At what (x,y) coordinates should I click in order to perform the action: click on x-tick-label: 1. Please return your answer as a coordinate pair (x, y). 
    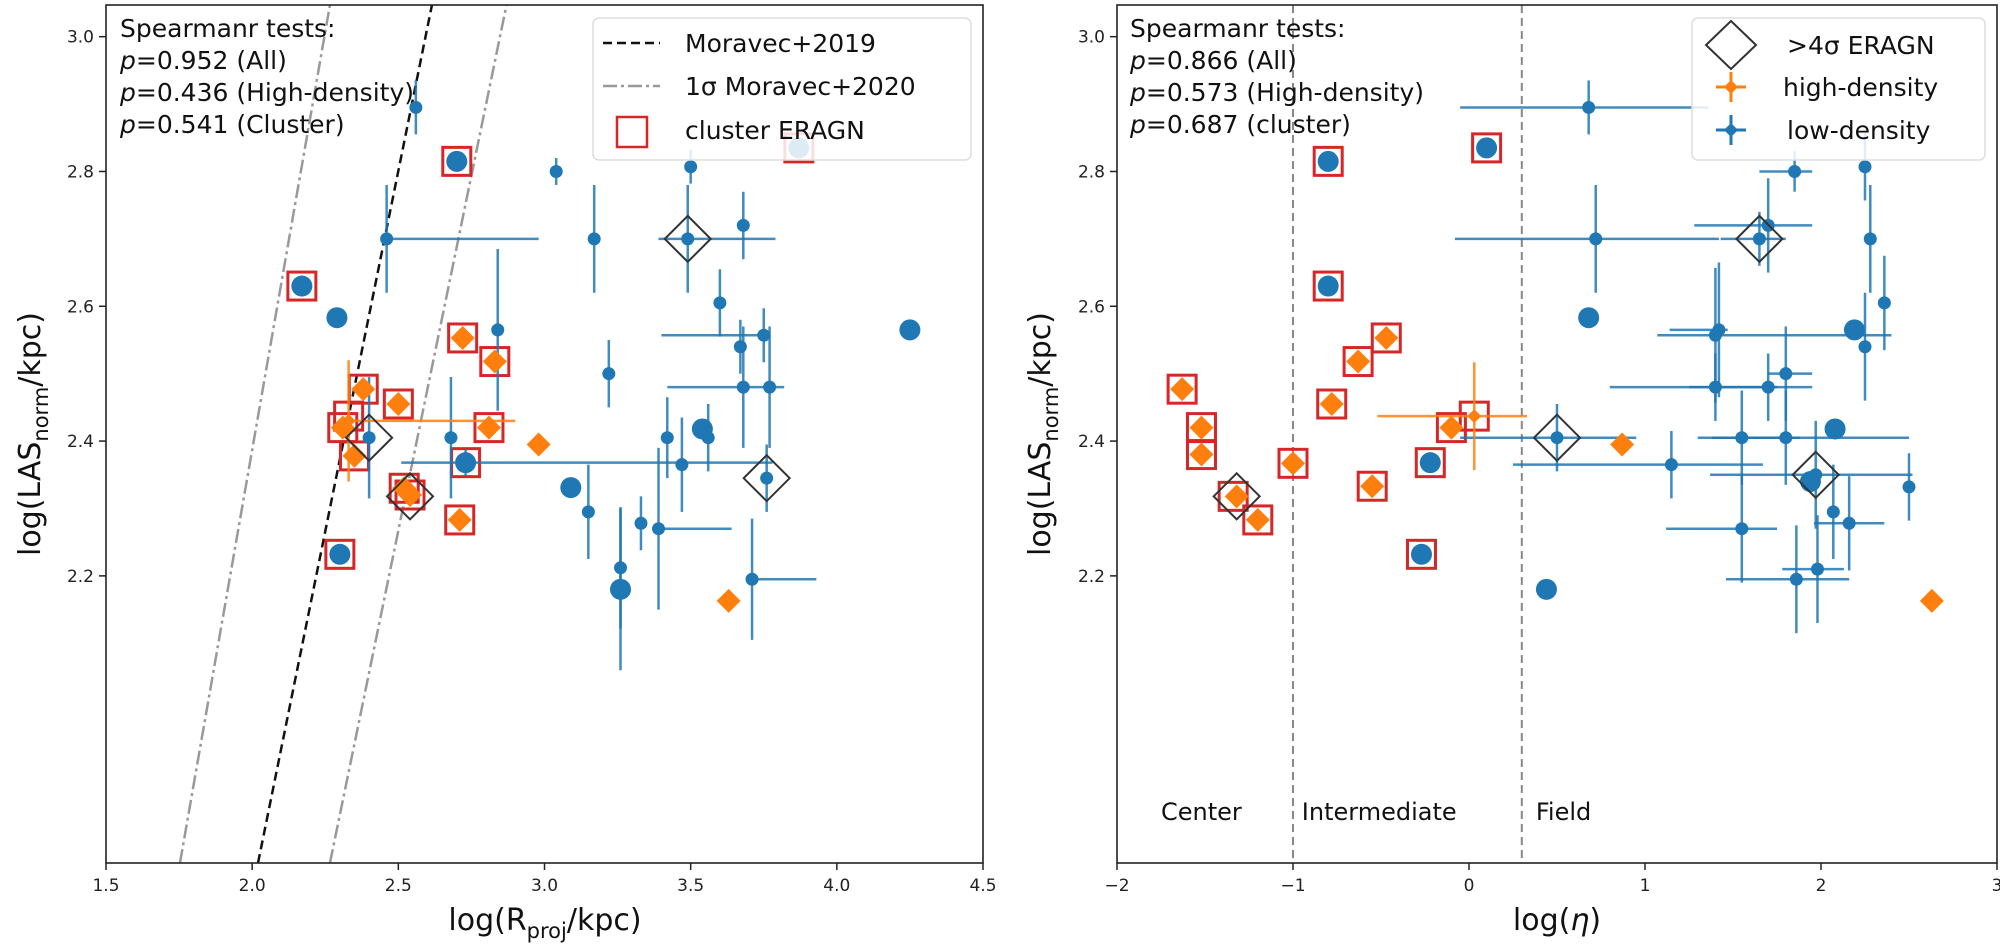
    Looking at the image, I should click on (1645, 886).